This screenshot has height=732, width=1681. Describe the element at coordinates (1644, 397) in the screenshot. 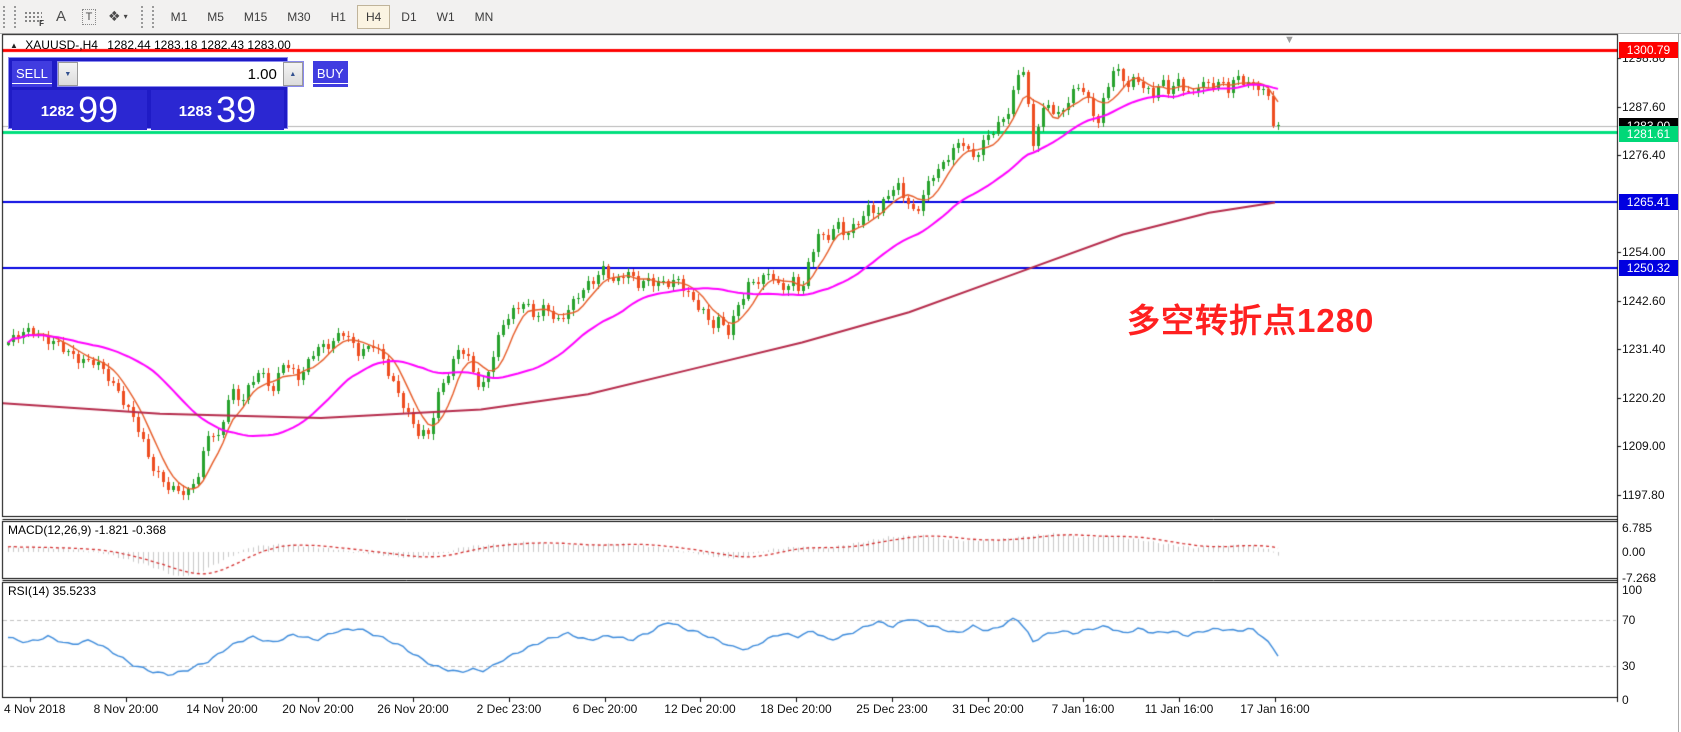

I see `price-tick-label: 1220.20` at that location.